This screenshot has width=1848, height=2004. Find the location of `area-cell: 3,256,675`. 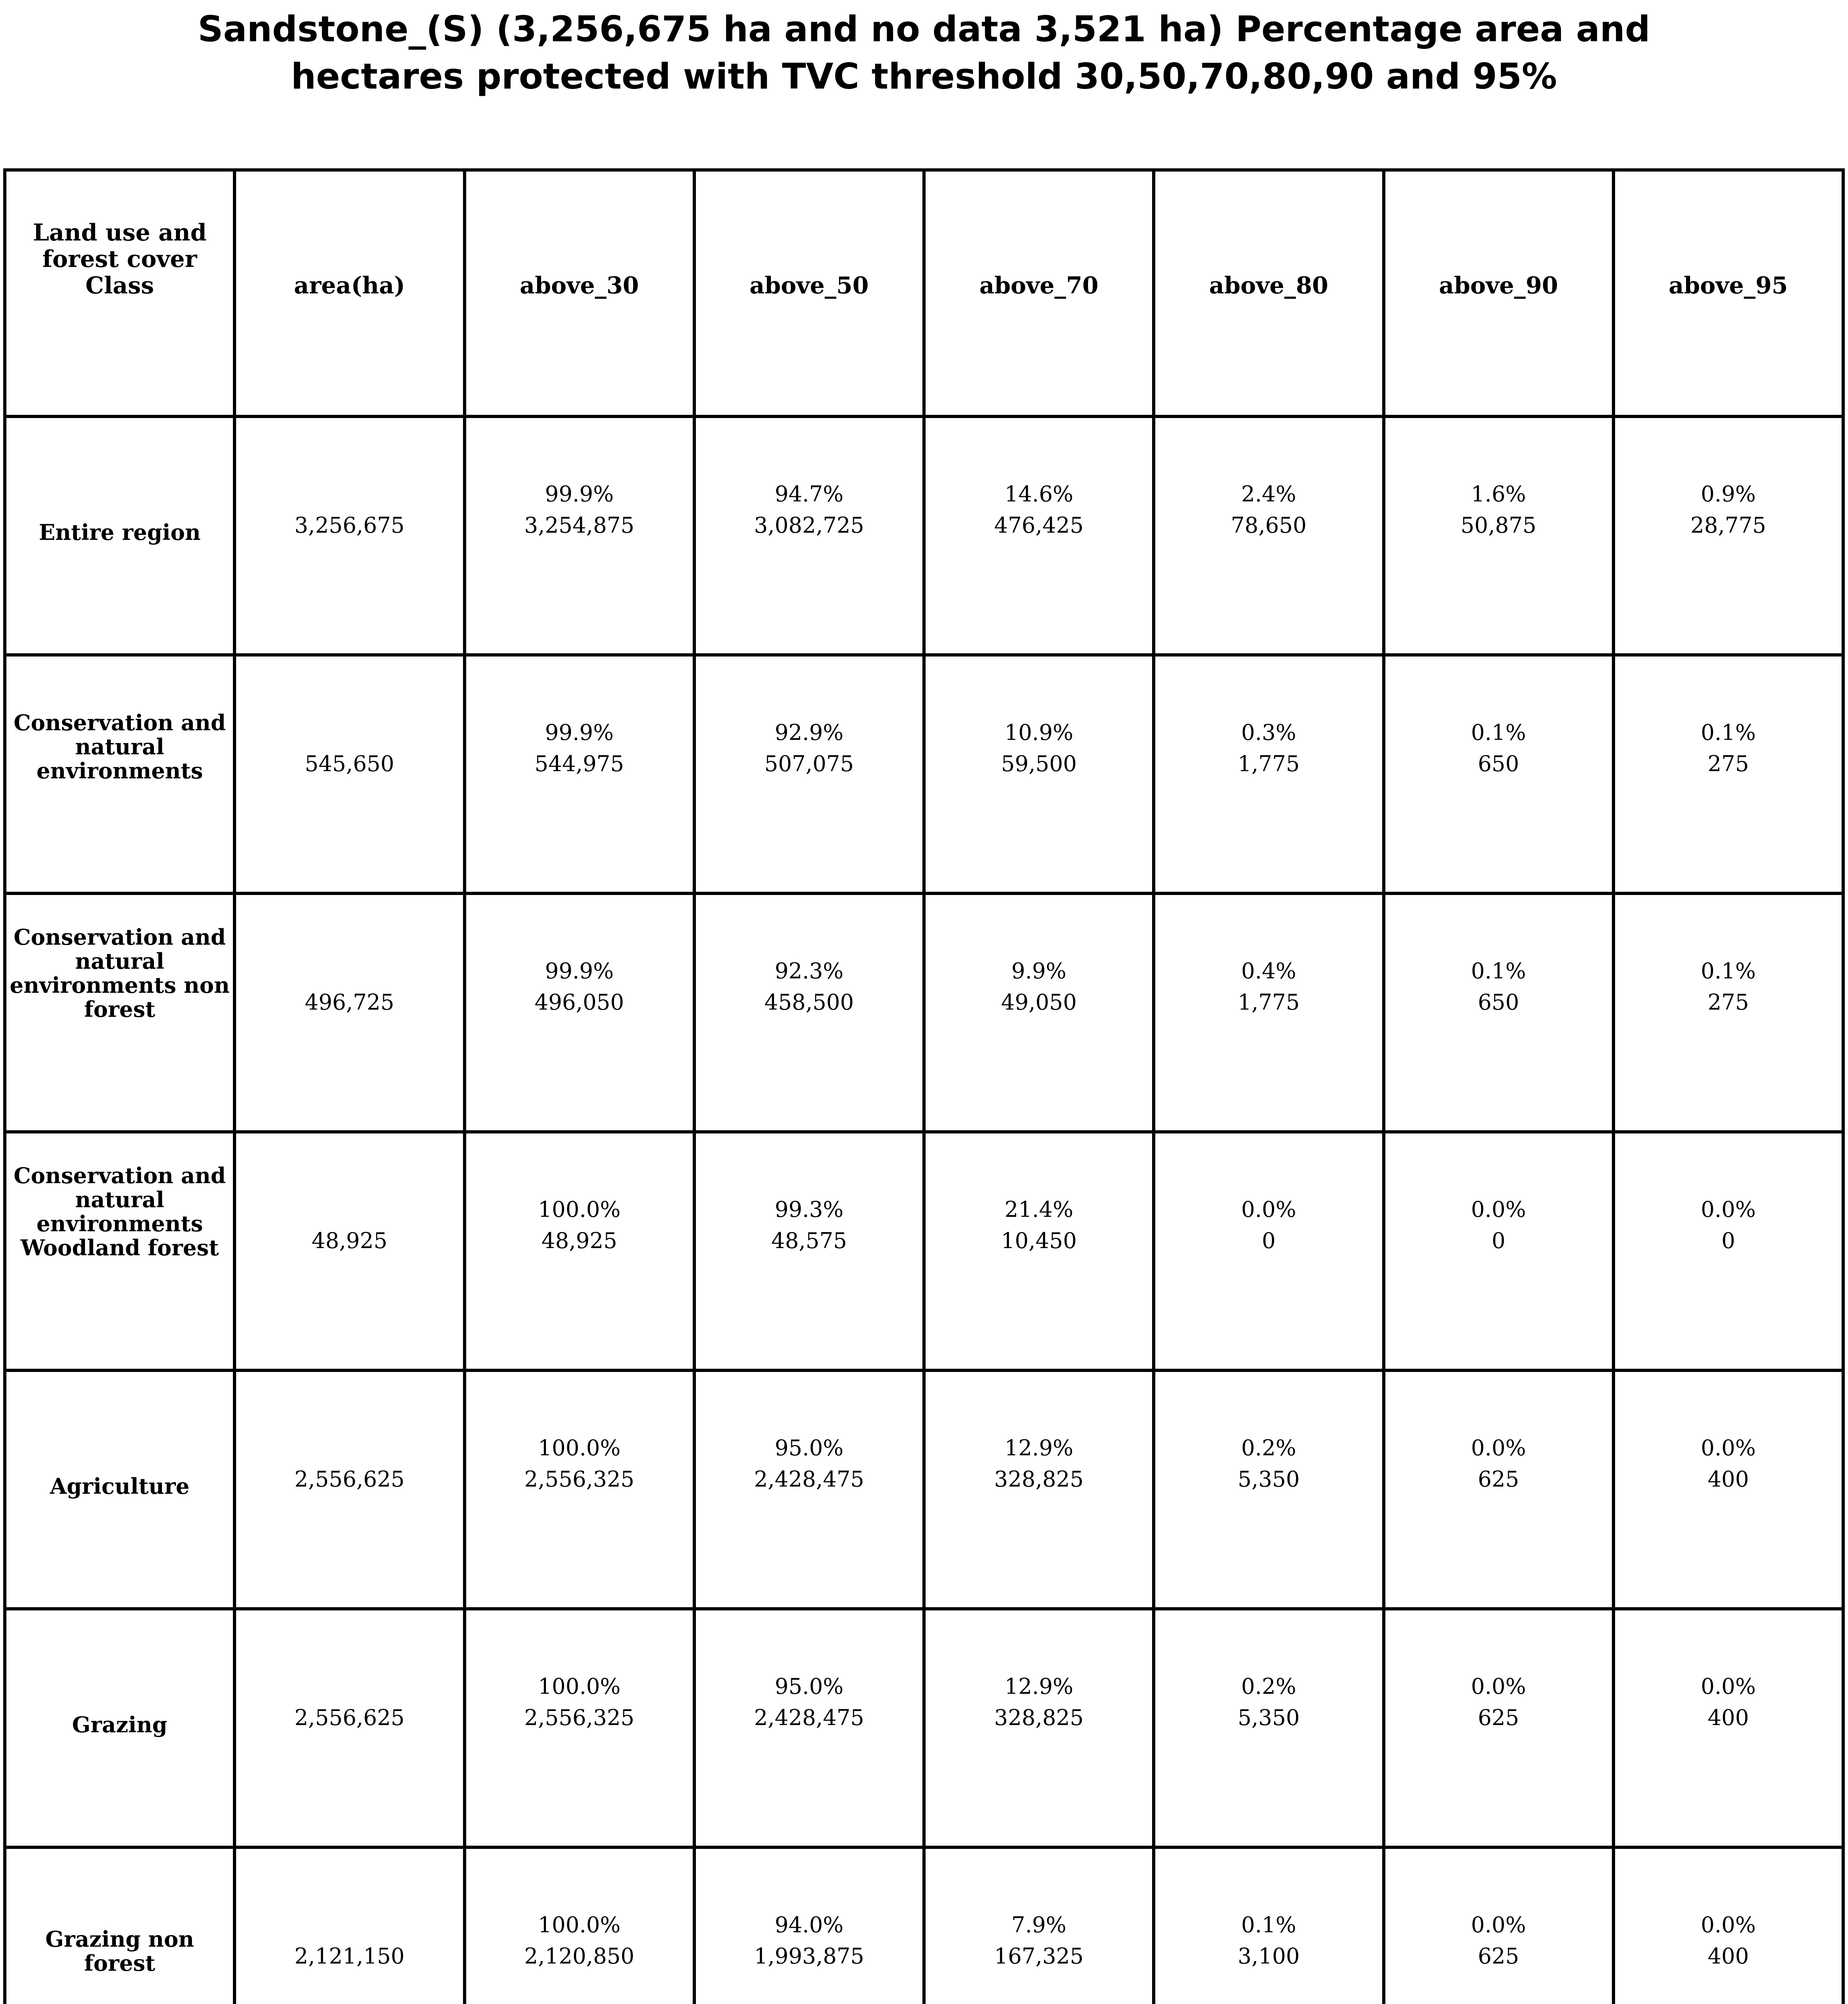

area-cell: 3,256,675 is located at coordinates (349, 536).